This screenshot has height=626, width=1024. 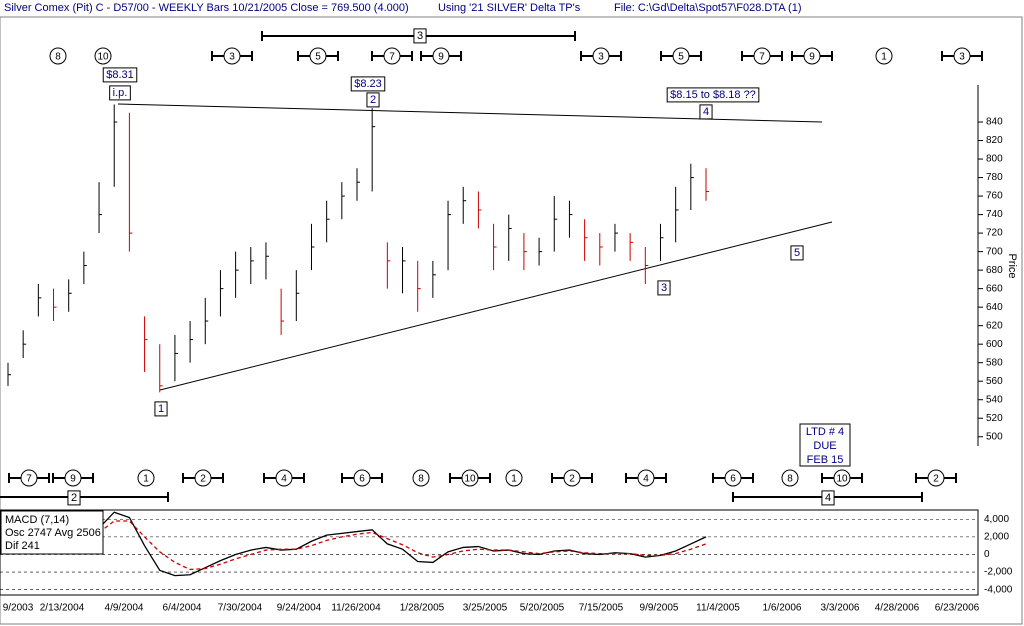 I want to click on annotation: 3, so click(x=664, y=288).